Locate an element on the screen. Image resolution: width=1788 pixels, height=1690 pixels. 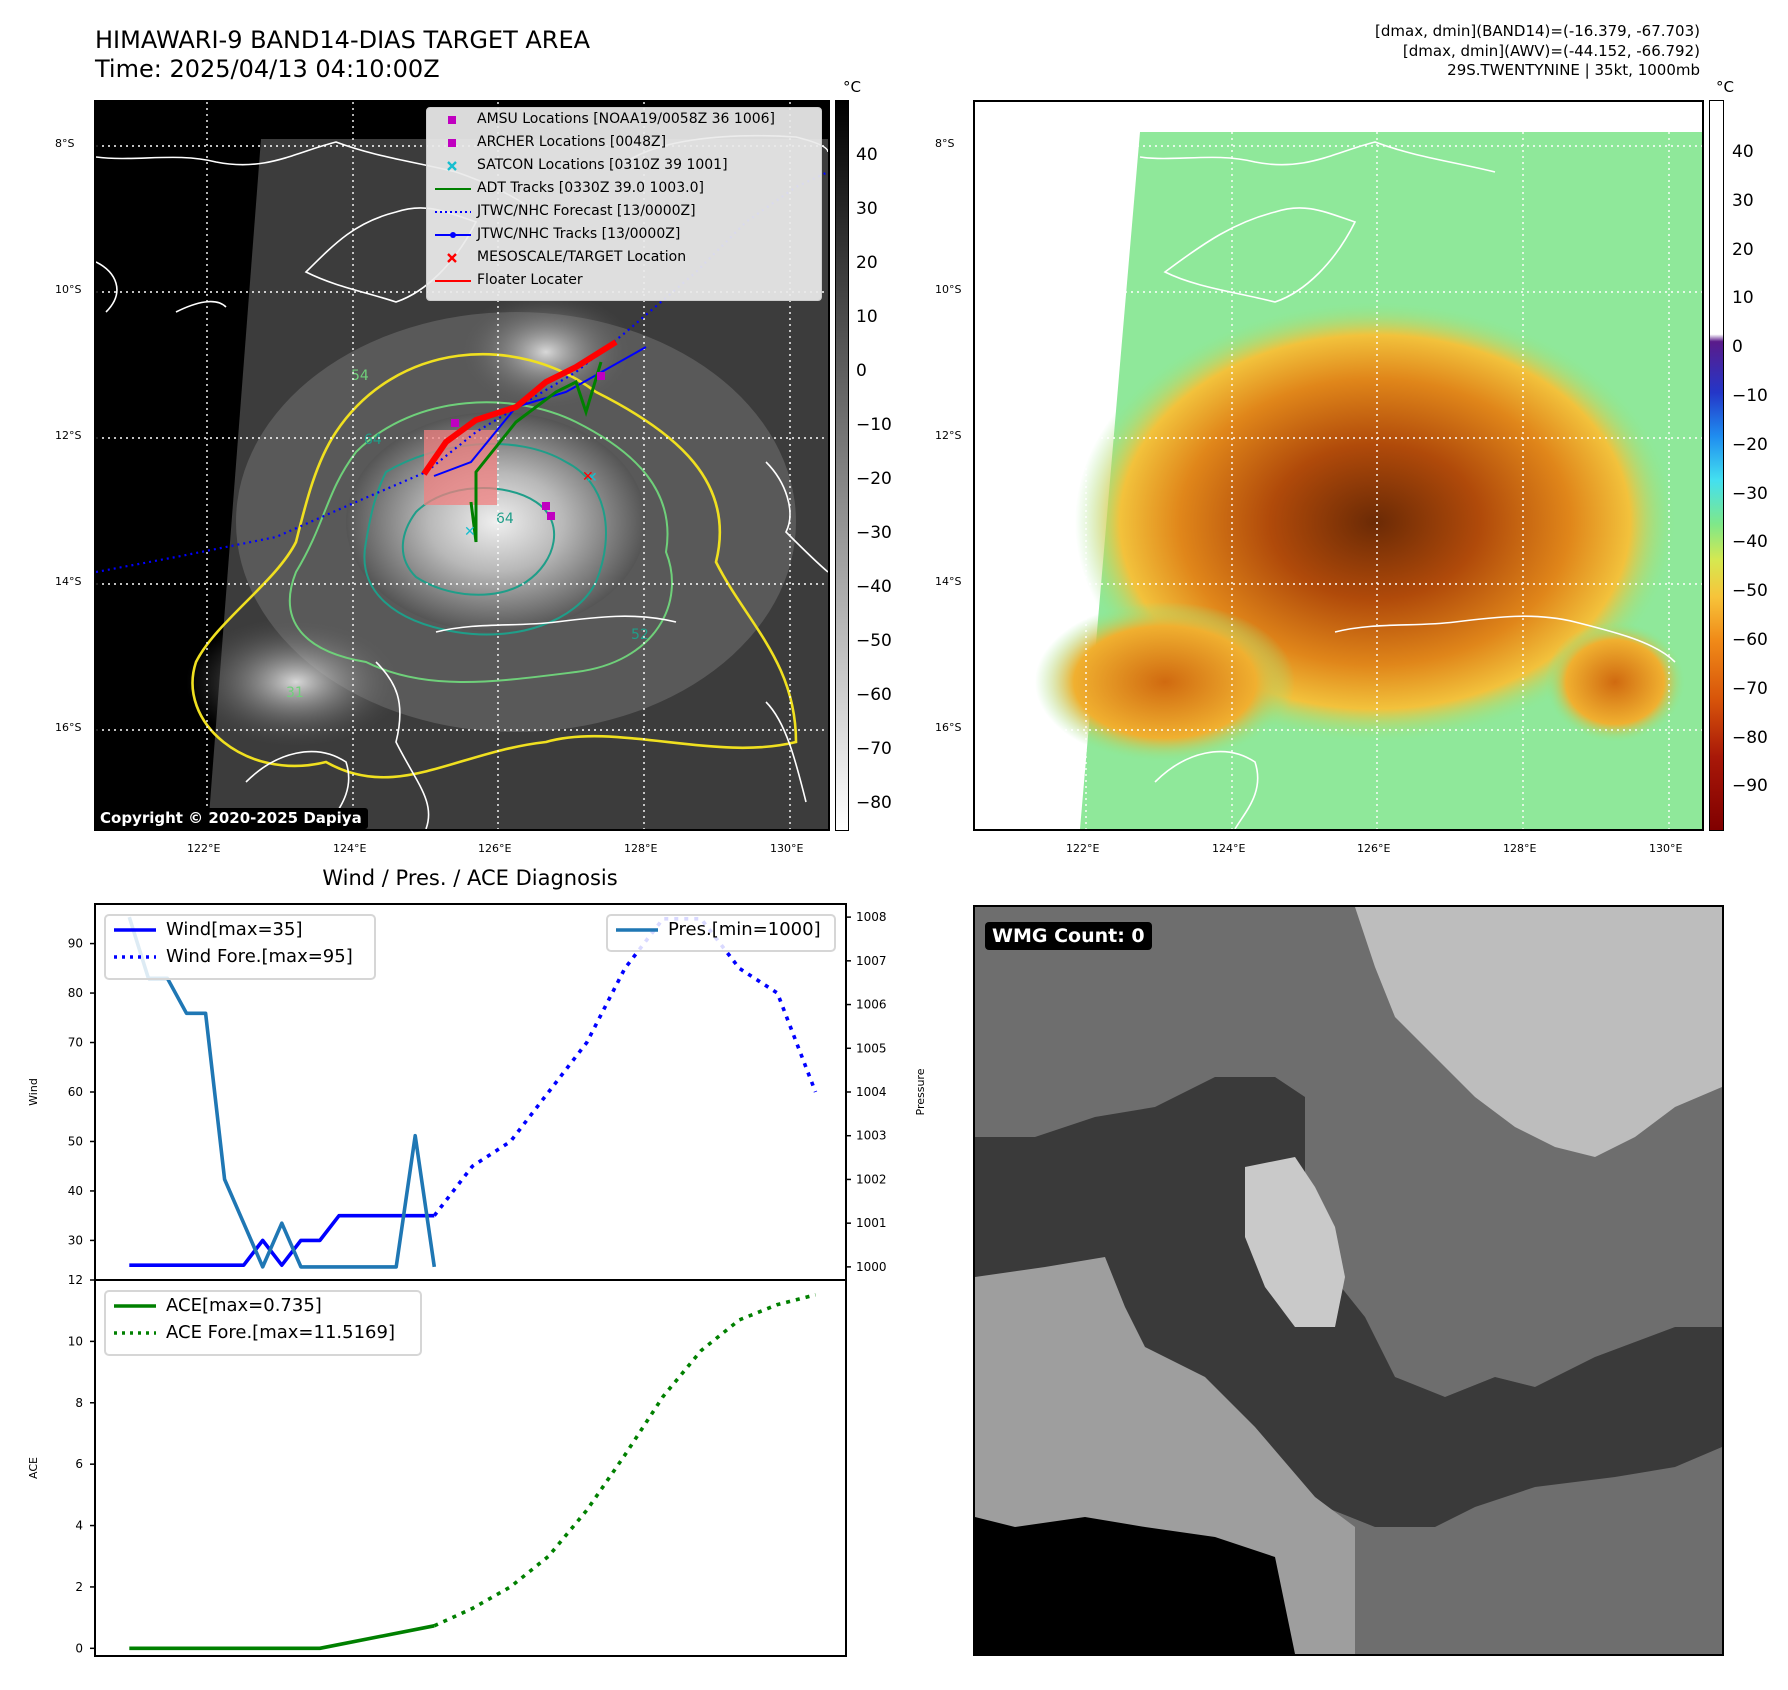
legend-item: Floater Locater is located at coordinates (624, 280).